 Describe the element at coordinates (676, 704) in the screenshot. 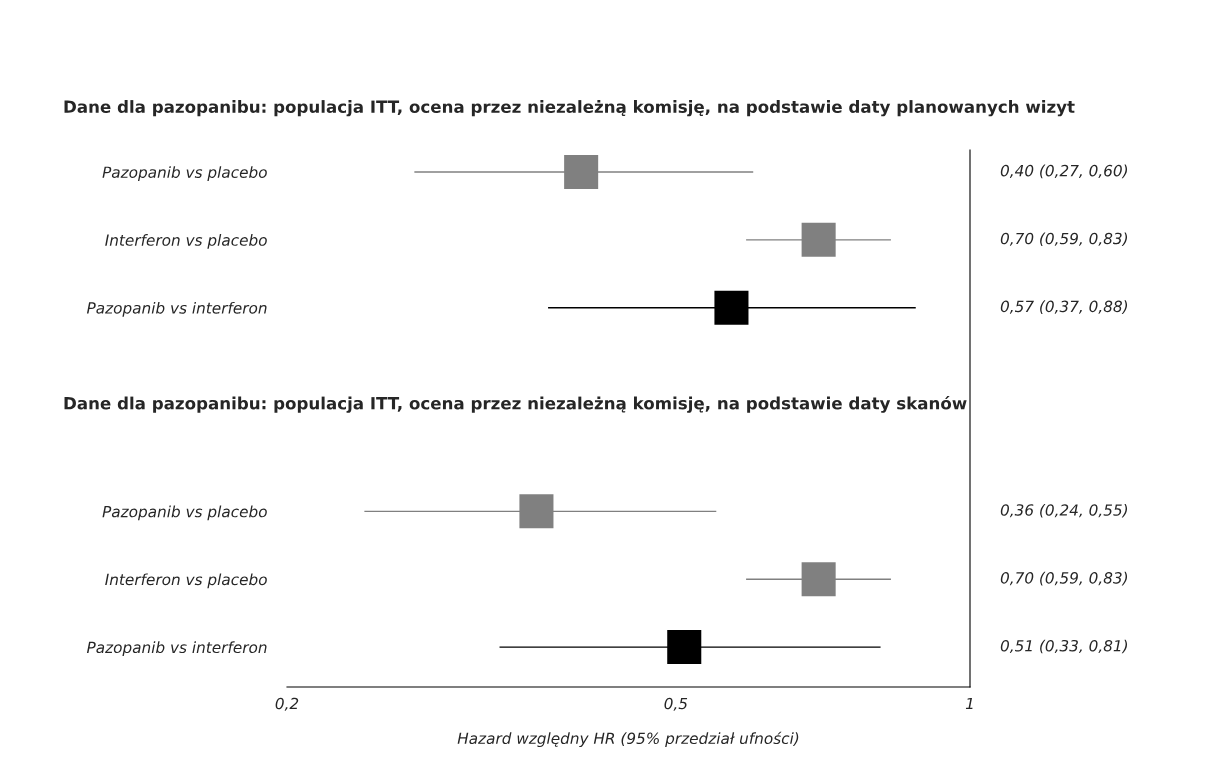

I see `x-tick-label: 0,5` at that location.